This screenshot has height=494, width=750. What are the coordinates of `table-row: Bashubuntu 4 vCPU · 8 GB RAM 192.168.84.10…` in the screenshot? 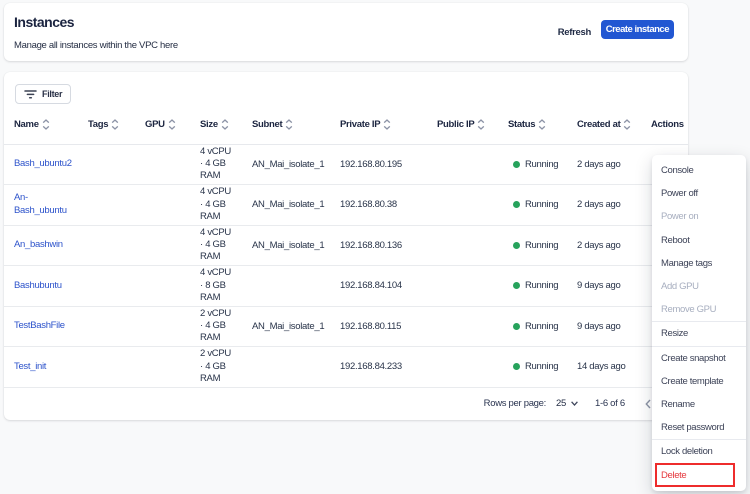 It's located at (346, 286).